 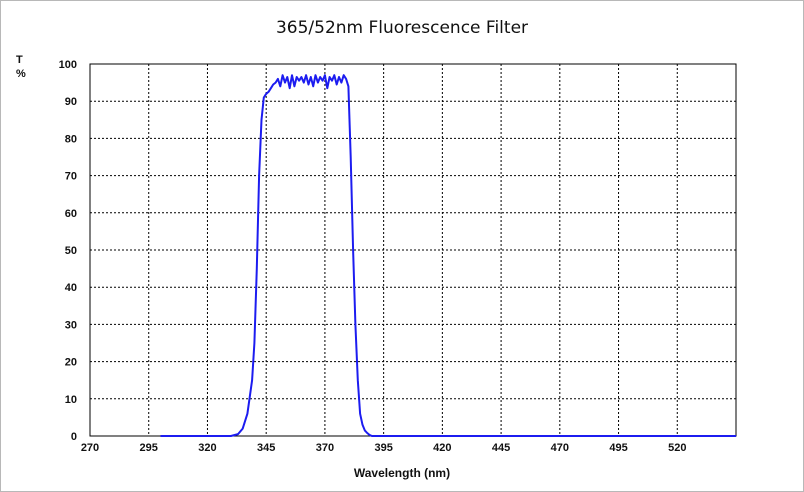 I want to click on x-tick-445: 445, so click(x=501, y=448).